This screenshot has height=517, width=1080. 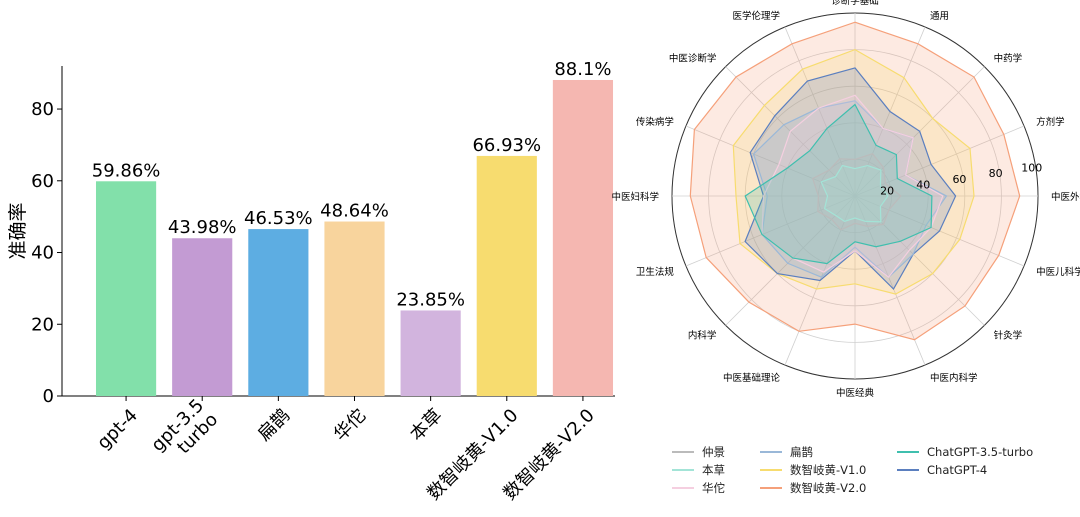 What do you see at coordinates (18, 230) in the screenshot?
I see `y-axis-label: 准确率` at bounding box center [18, 230].